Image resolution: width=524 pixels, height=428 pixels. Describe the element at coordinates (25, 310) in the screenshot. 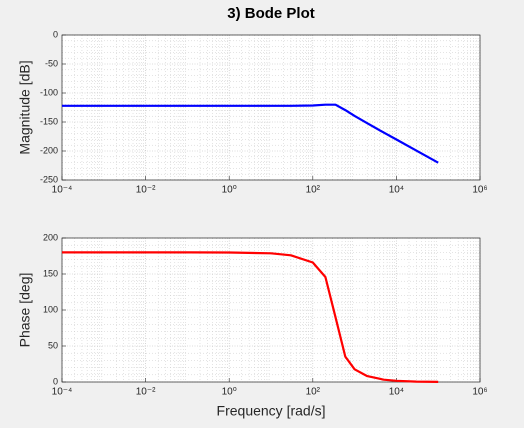

I see `y-axis-label: Phase [deg]` at that location.